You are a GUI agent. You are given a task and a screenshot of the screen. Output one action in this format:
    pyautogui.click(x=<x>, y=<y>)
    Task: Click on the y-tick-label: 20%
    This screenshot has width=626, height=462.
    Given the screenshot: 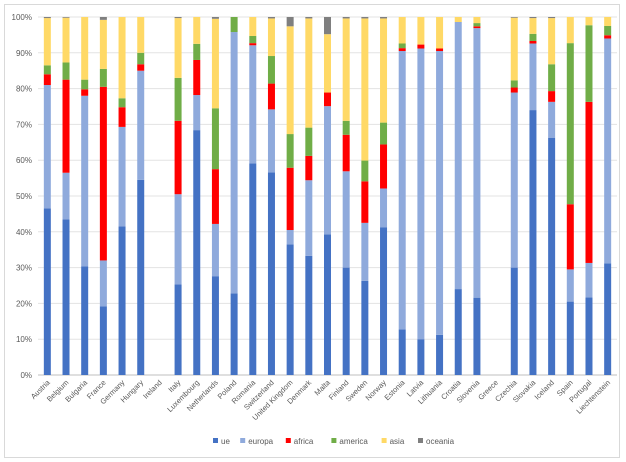 What is the action you would take?
    pyautogui.click(x=24, y=303)
    